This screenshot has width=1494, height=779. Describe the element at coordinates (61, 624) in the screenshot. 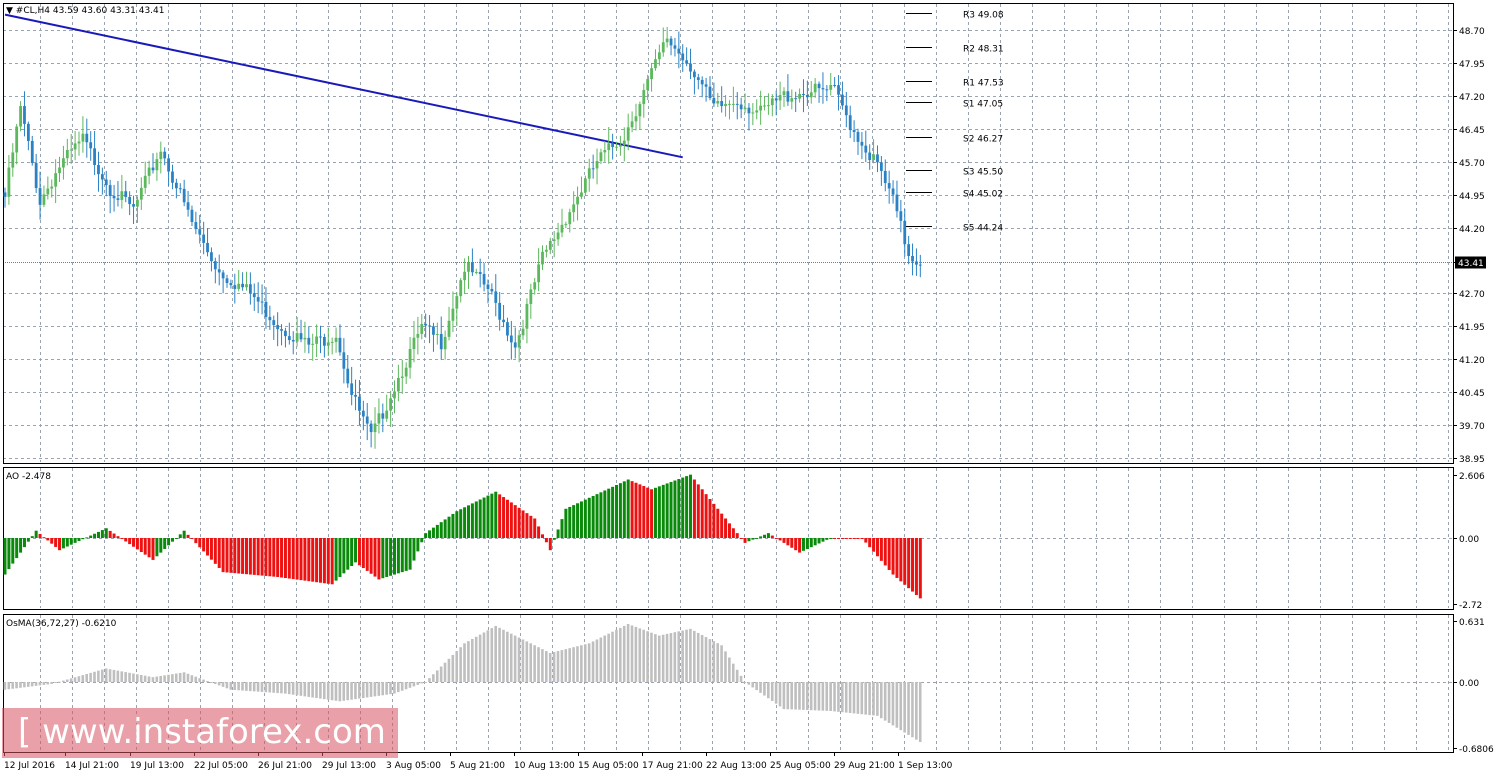

I see `osma-label: OsMA(36,72,27) -0.6210` at that location.